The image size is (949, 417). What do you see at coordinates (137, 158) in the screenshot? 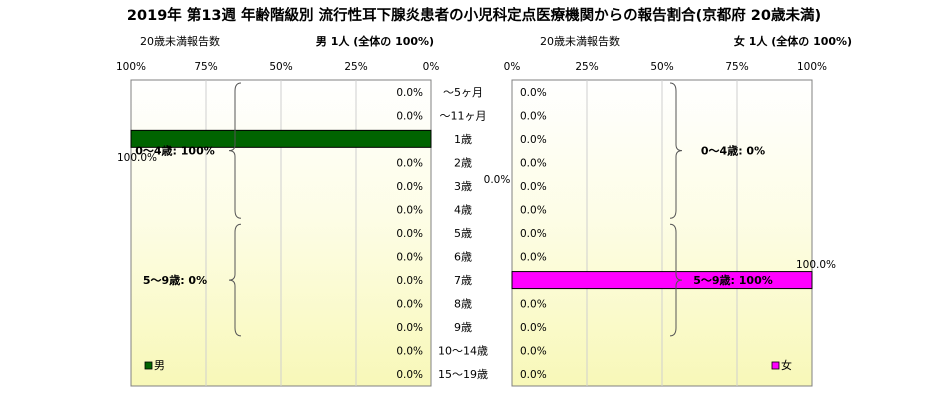
I see `male-data-label: 100.0%` at bounding box center [137, 158].